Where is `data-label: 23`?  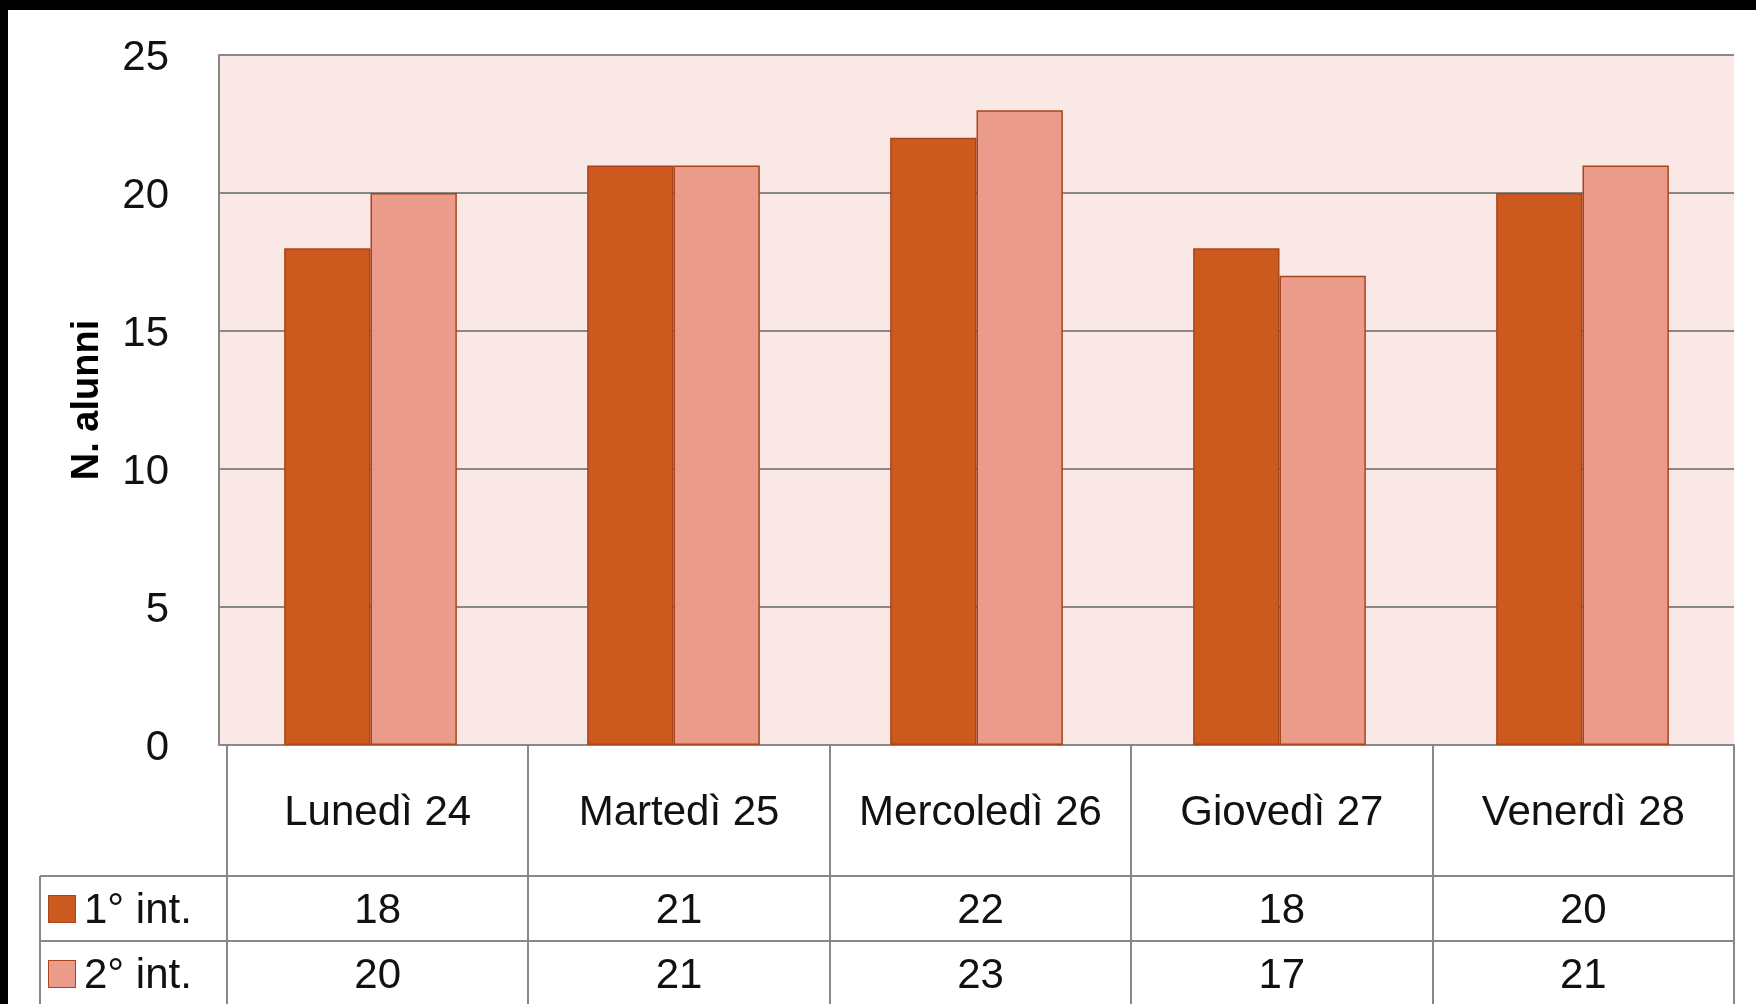 data-label: 23 is located at coordinates (980, 973).